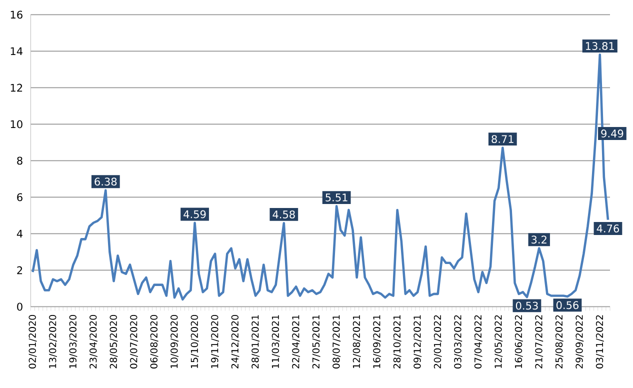 Image resolution: width=633 pixels, height=388 pixels. I want to click on x-tick-label: 11/03/2021, so click(276, 341).